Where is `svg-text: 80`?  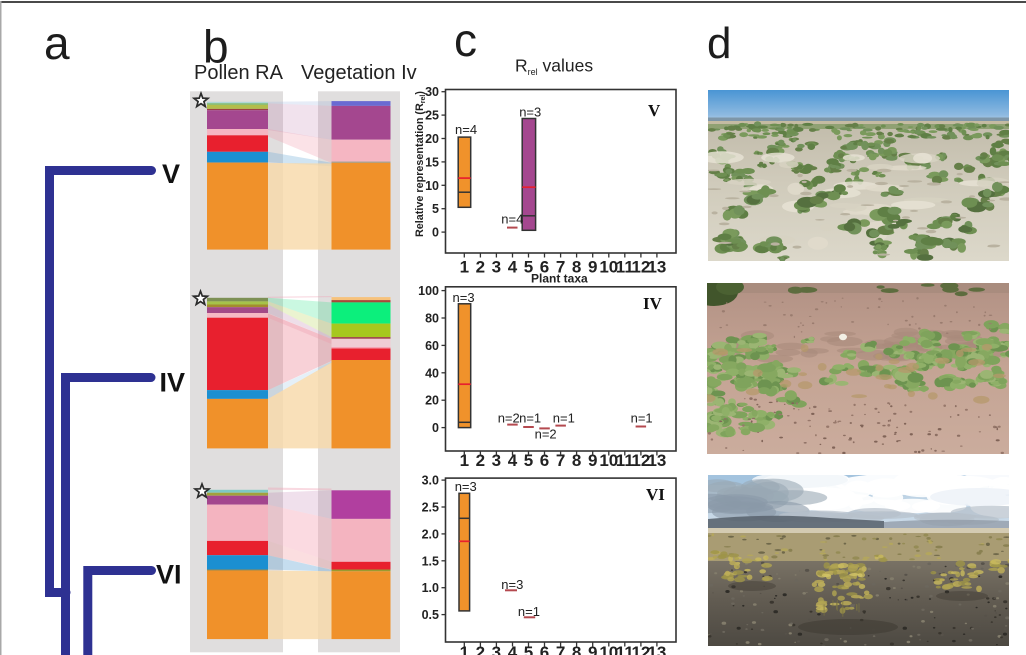
svg-text: 80 is located at coordinates (432, 319).